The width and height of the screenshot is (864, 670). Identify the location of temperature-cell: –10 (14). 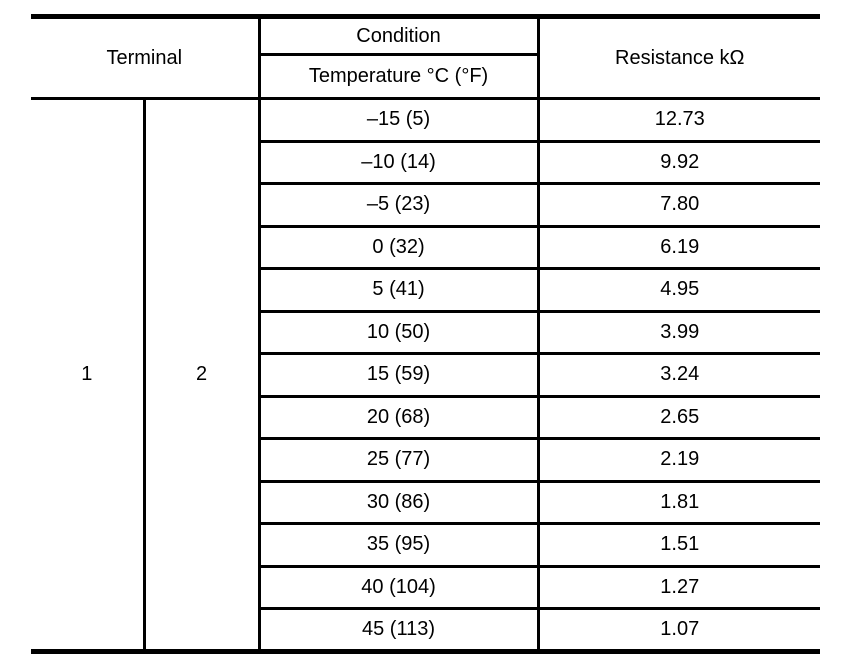
(398, 162).